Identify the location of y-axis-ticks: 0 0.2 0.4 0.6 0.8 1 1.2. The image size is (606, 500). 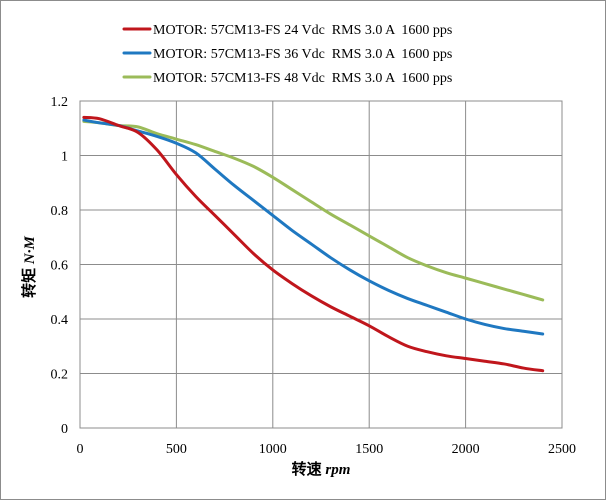
(60, 266).